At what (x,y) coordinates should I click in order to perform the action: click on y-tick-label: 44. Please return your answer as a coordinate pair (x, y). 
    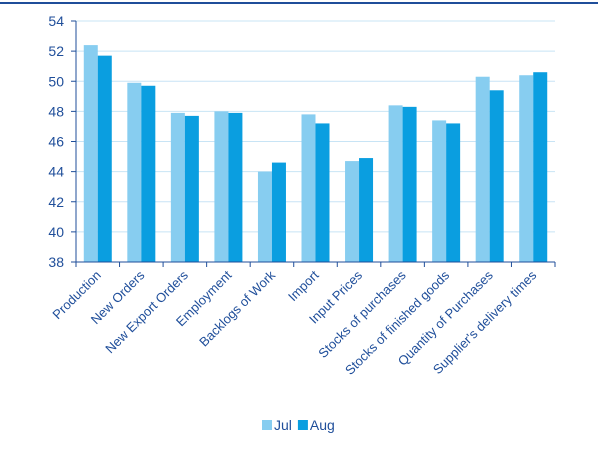
    Looking at the image, I should click on (56, 172).